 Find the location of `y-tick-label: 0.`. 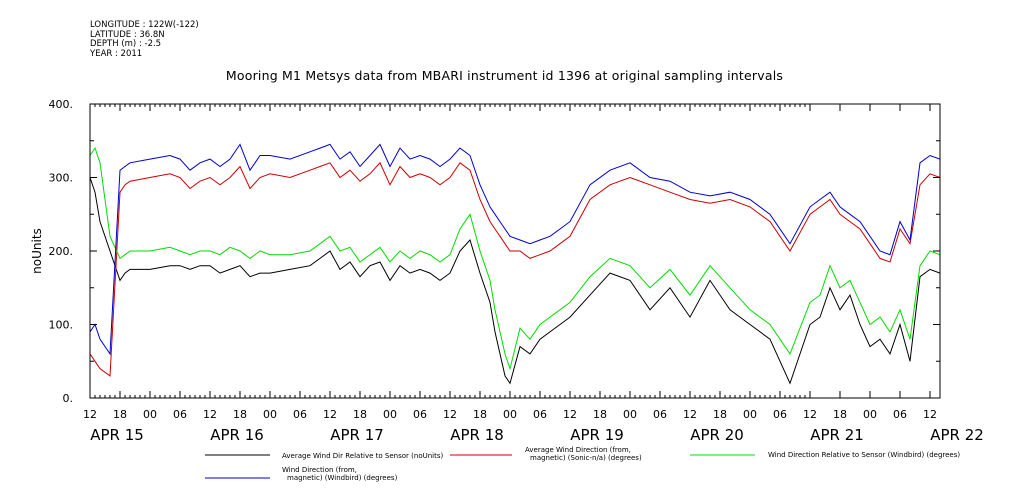

y-tick-label: 0. is located at coordinates (68, 398).